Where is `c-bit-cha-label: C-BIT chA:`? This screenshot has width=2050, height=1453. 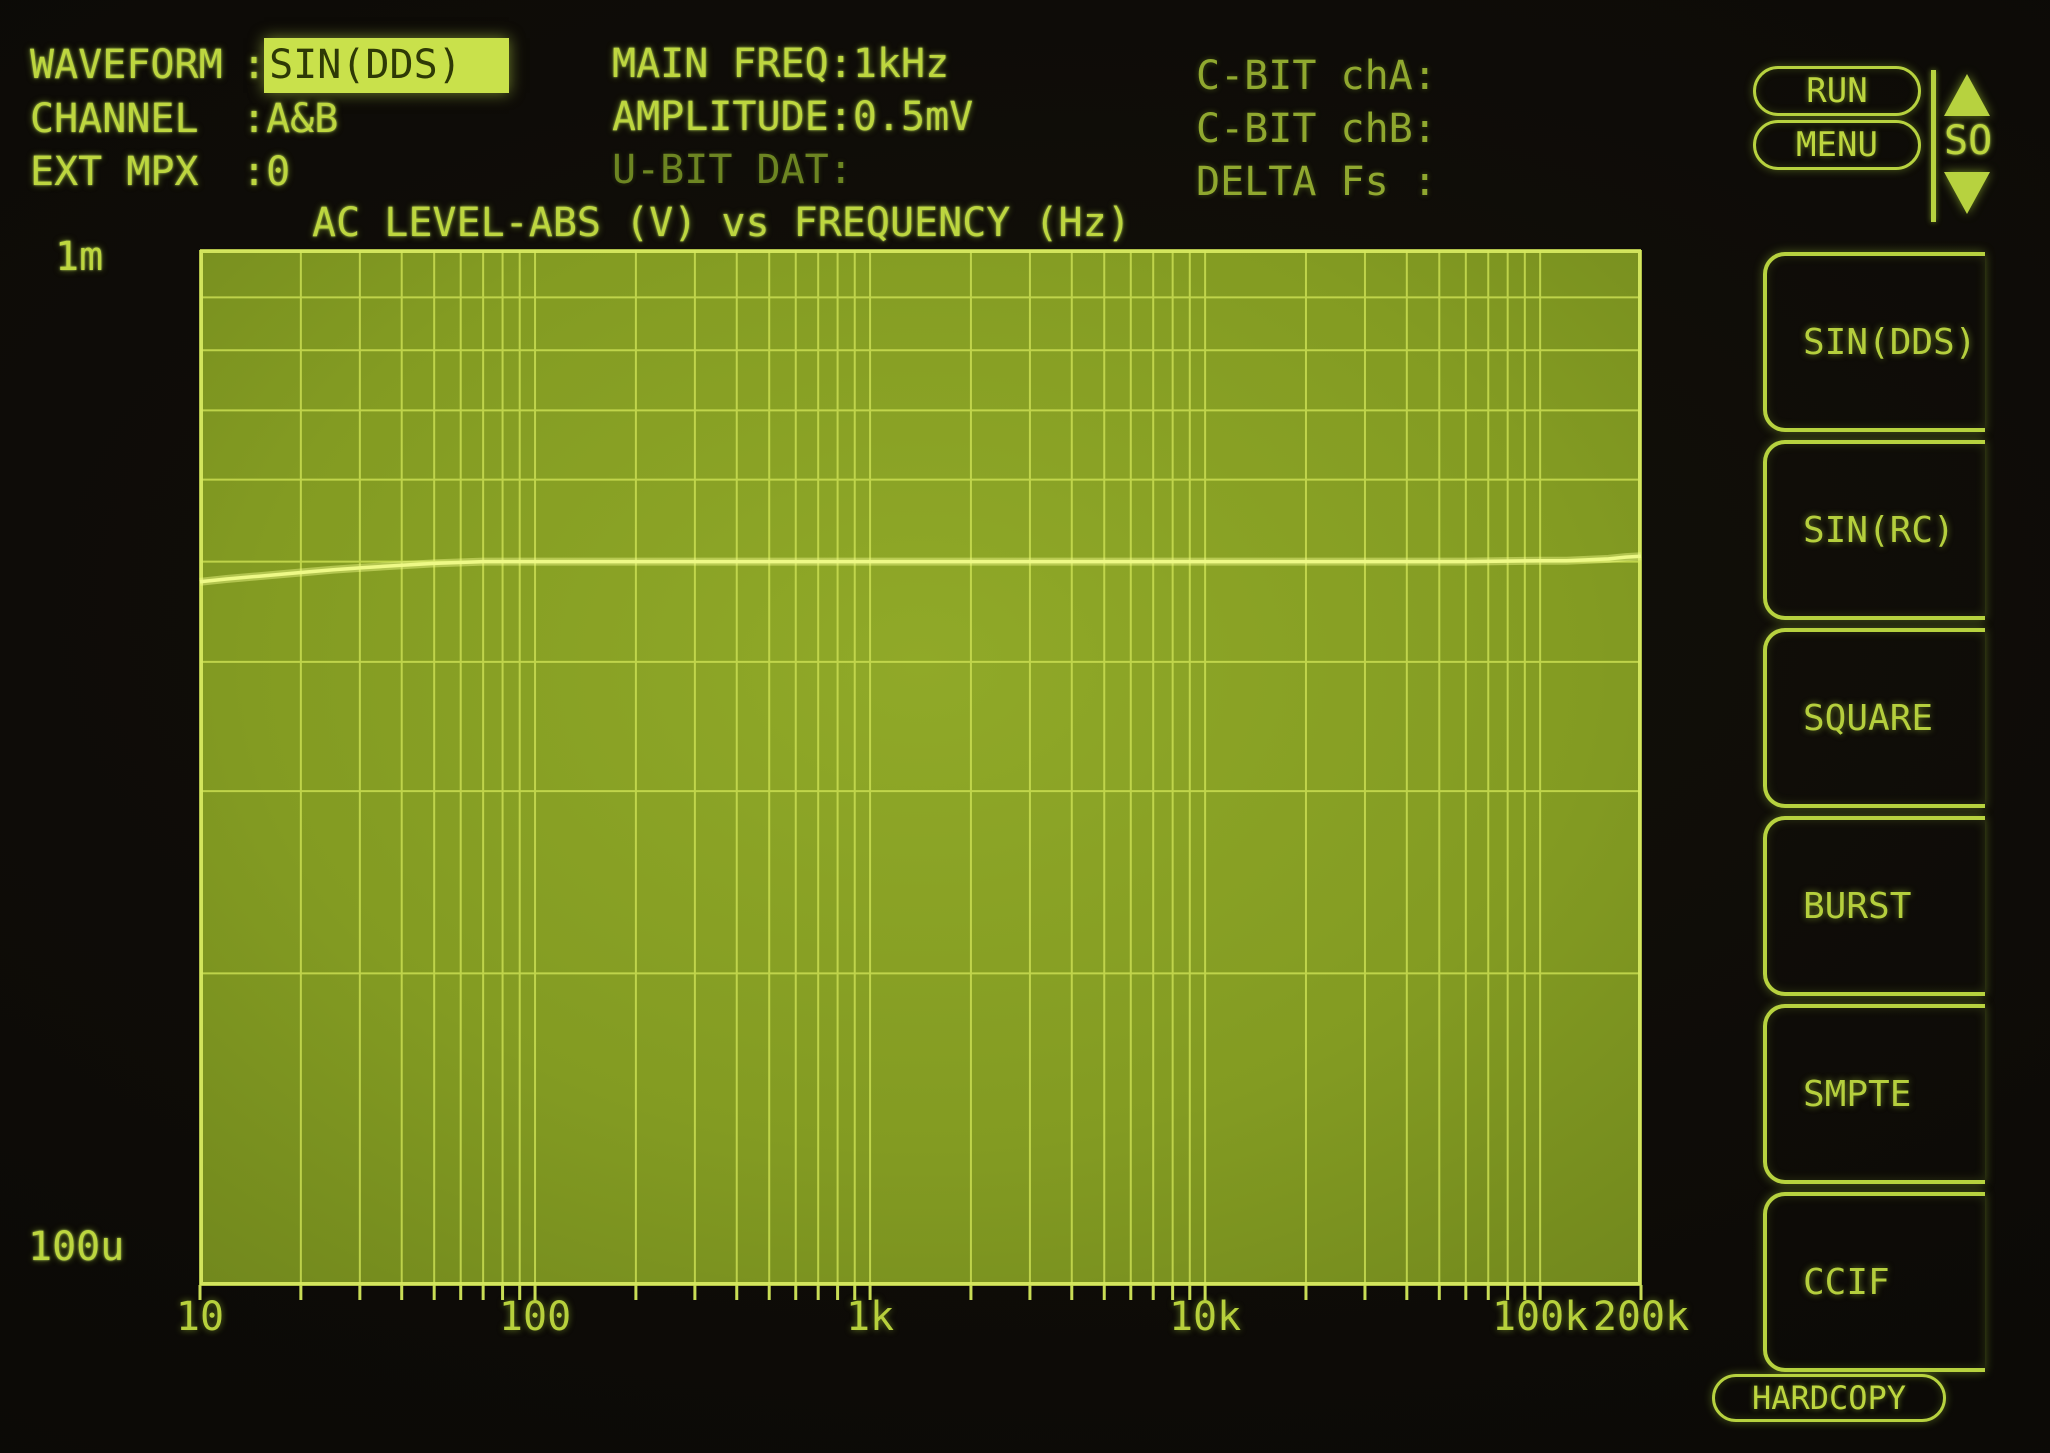
c-bit-cha-label: C-BIT chA: is located at coordinates (1316, 76).